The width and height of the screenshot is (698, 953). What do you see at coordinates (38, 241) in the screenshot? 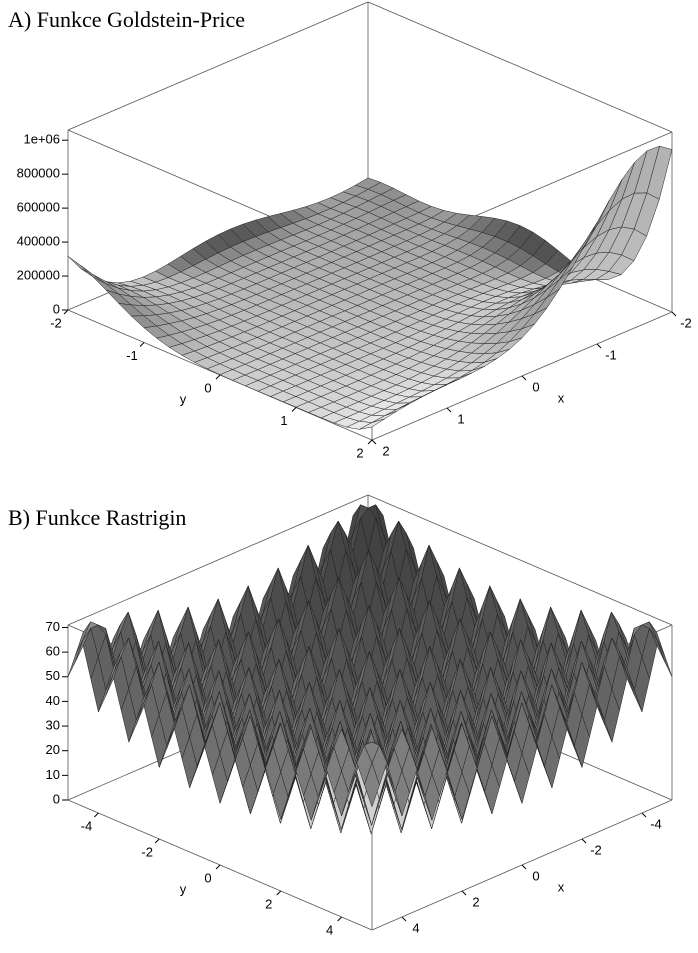
I see `z-tick-label: 400000` at bounding box center [38, 241].